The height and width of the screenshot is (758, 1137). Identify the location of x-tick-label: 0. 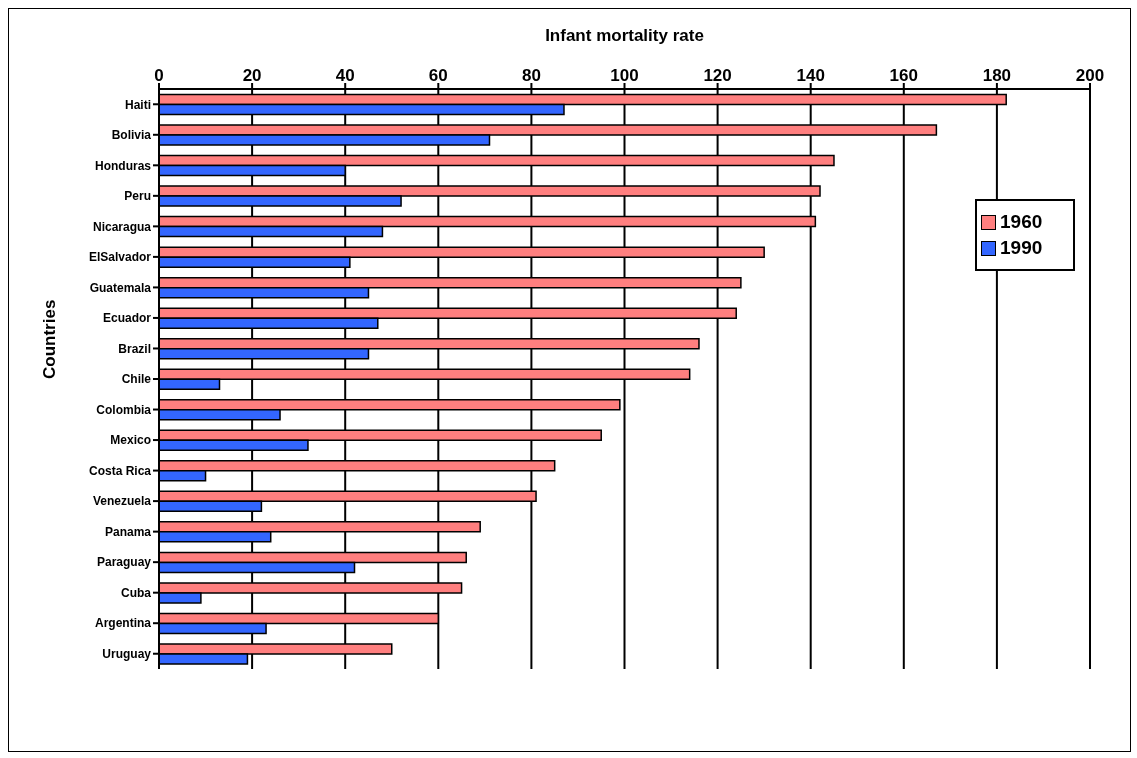
(159, 75).